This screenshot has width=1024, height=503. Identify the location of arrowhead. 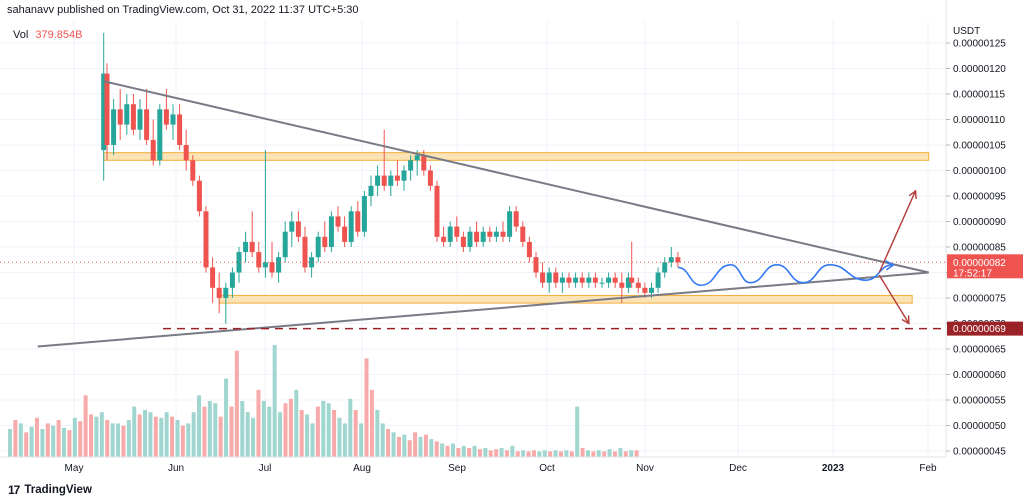
(912, 194).